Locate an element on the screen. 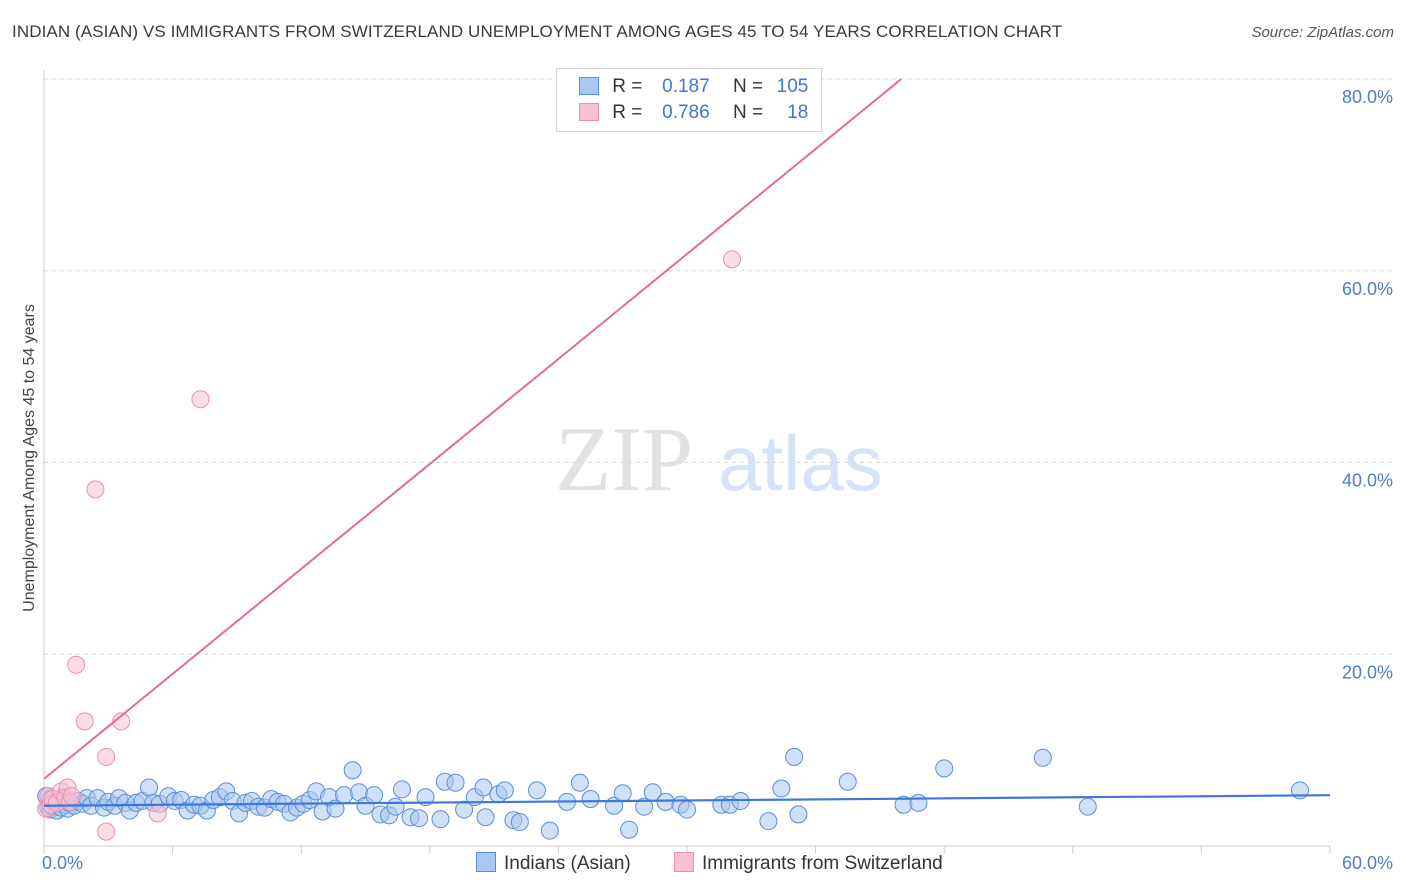  x-tick-labels: 0.0% 60.0% is located at coordinates (717, 863).